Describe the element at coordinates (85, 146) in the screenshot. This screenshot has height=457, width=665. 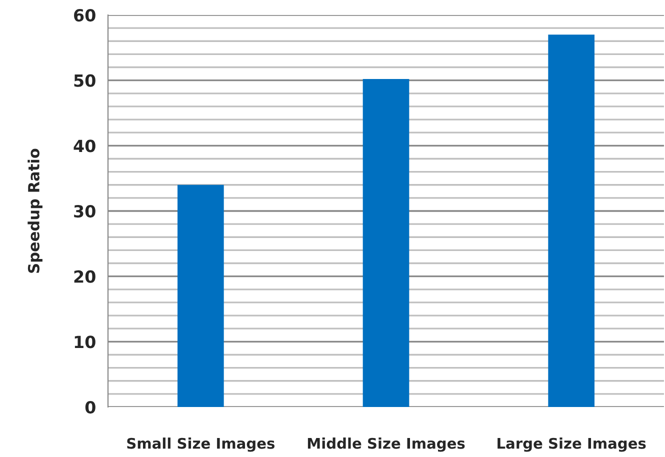
I see `y-tick-label: 40` at that location.